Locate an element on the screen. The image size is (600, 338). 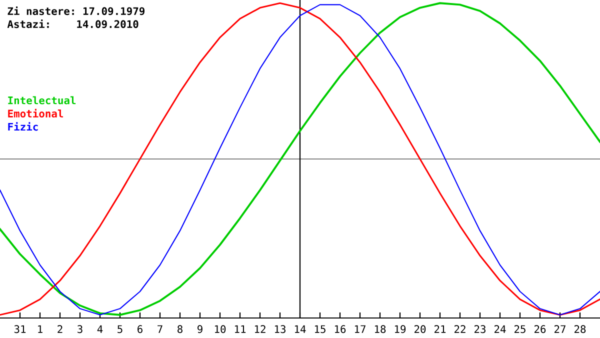
x-tick-label: 4 is located at coordinates (100, 329).